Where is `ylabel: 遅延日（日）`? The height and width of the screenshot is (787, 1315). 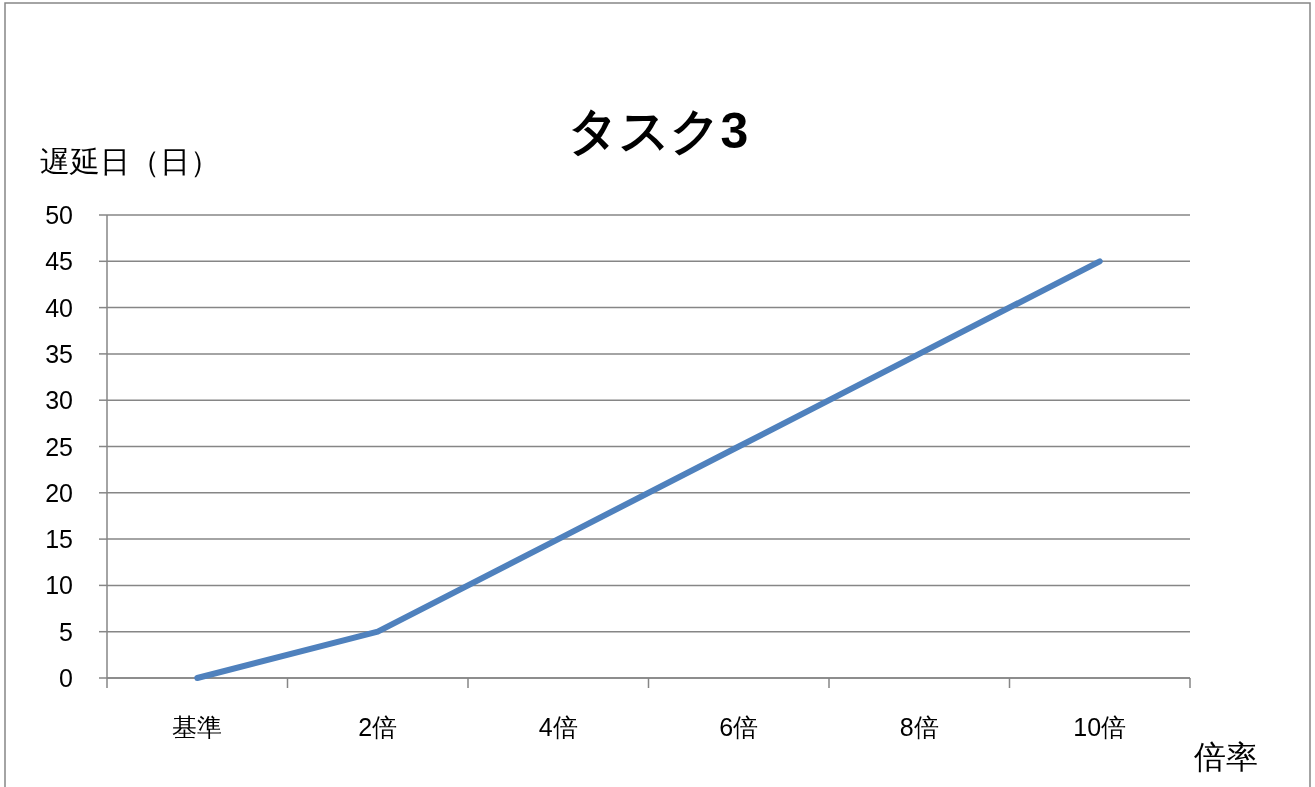 ylabel: 遅延日（日） is located at coordinates (130, 161).